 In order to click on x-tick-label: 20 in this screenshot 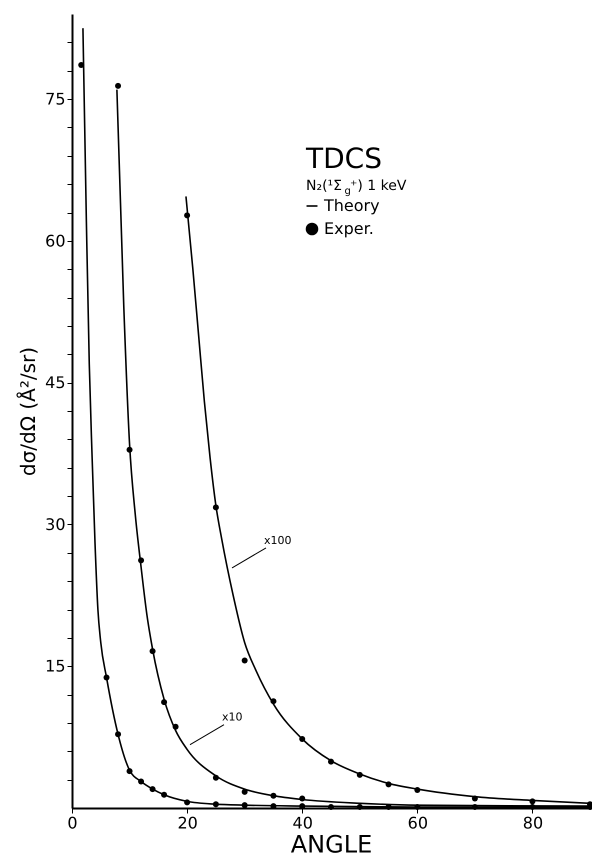, I will do `click(187, 823)`.